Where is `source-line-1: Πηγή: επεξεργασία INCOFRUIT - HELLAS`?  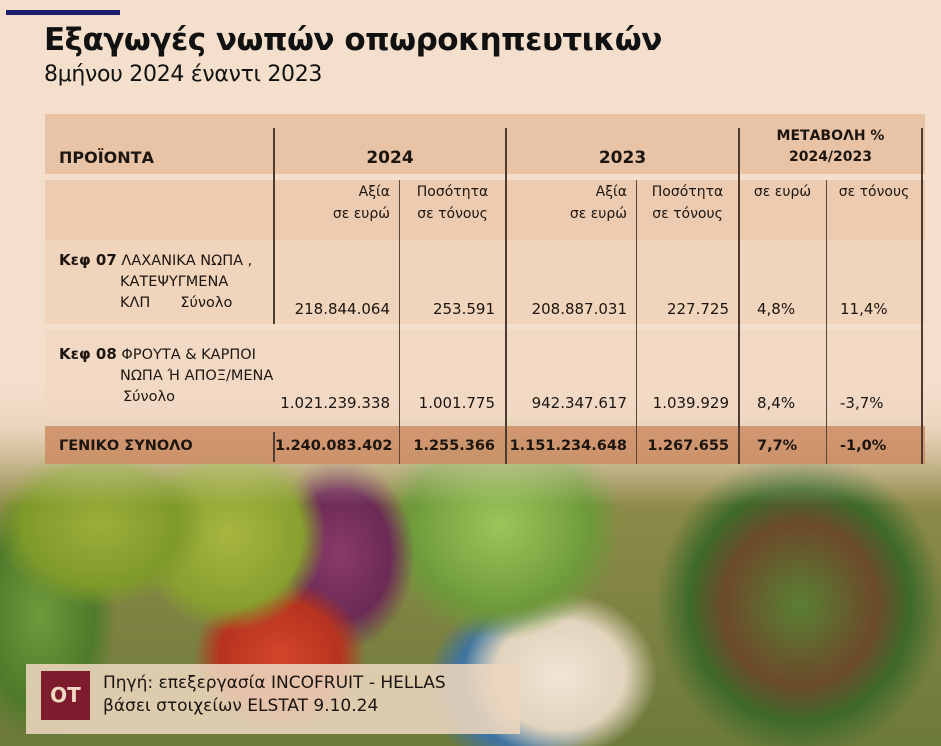 source-line-1: Πηγή: επεξεργασία INCOFRUIT - HELLAS is located at coordinates (274, 683).